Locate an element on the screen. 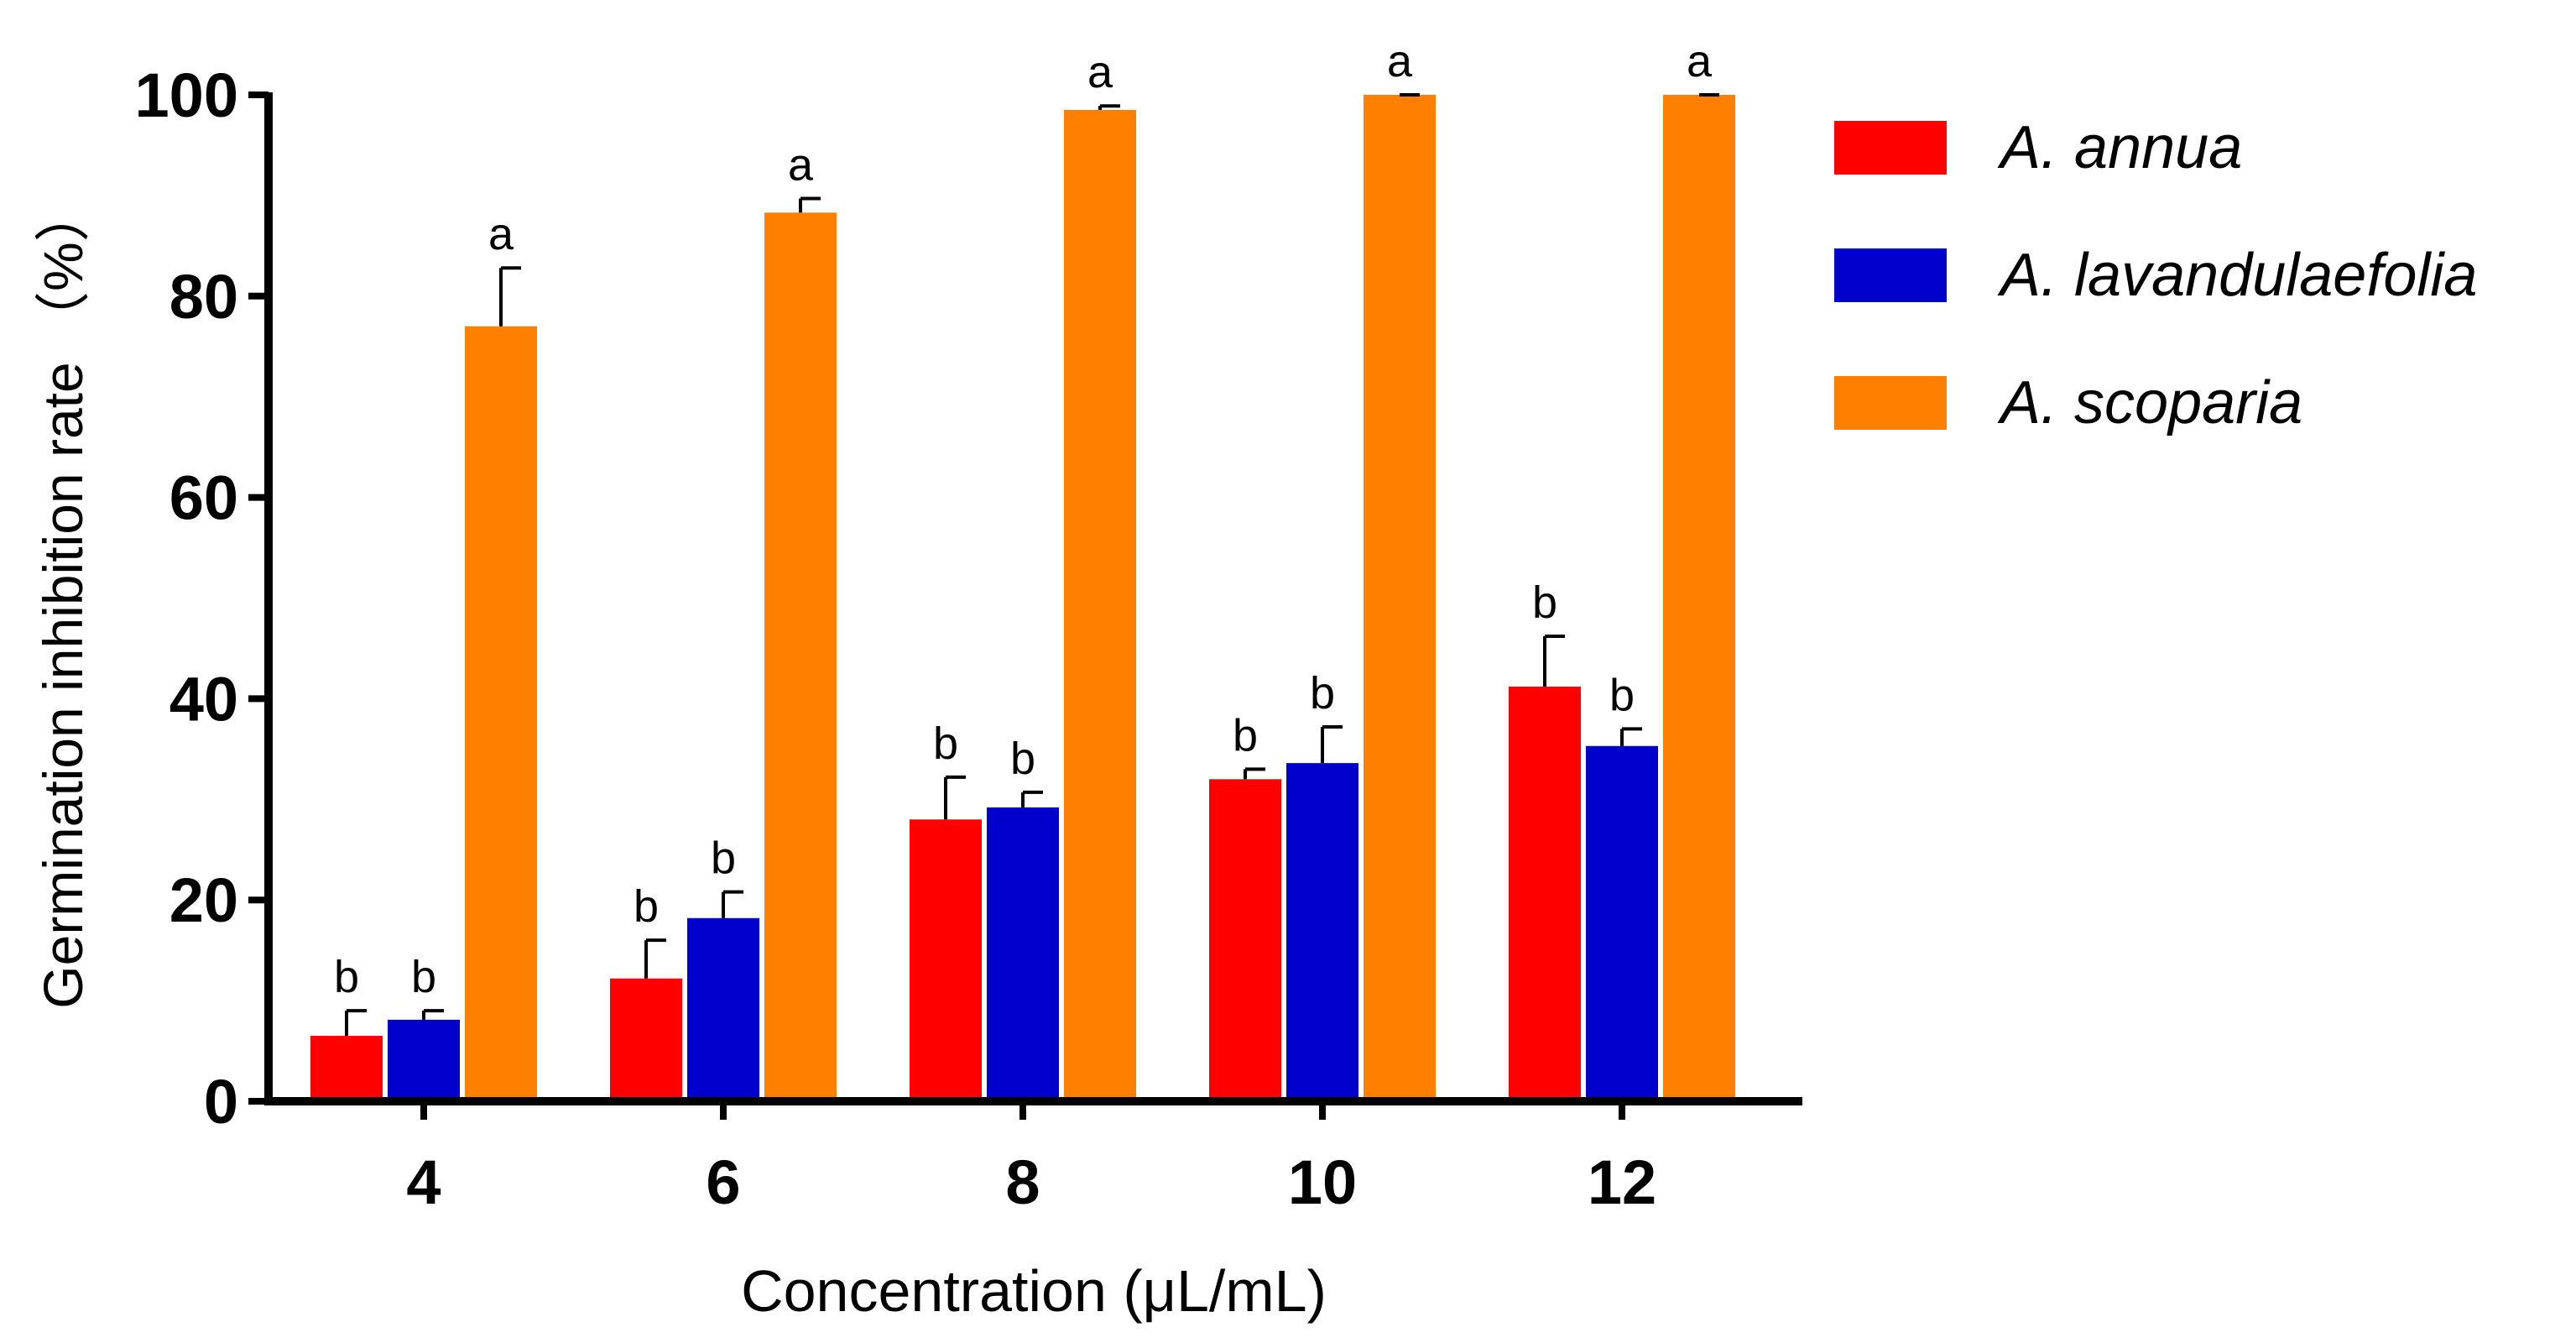  significance-letter-8-series-2: a is located at coordinates (1100, 72).